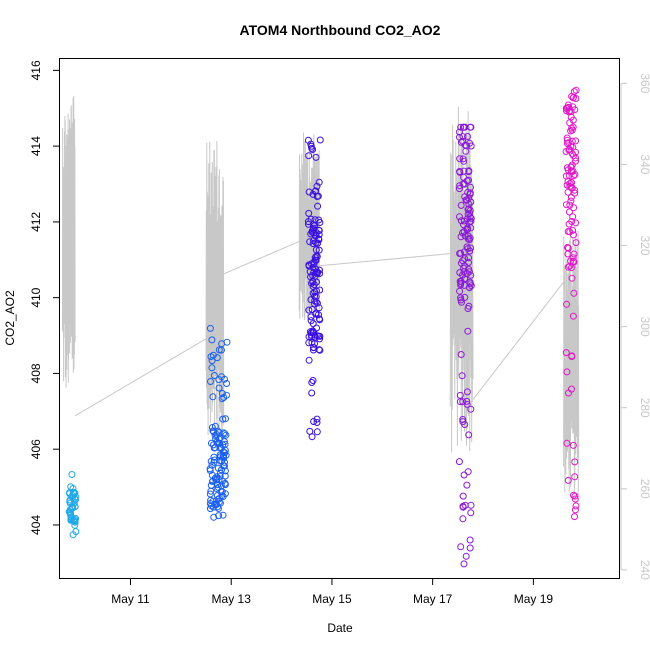  I want to click on chart-title: ATOM4 Northbound CO2_AO2, so click(340, 30).